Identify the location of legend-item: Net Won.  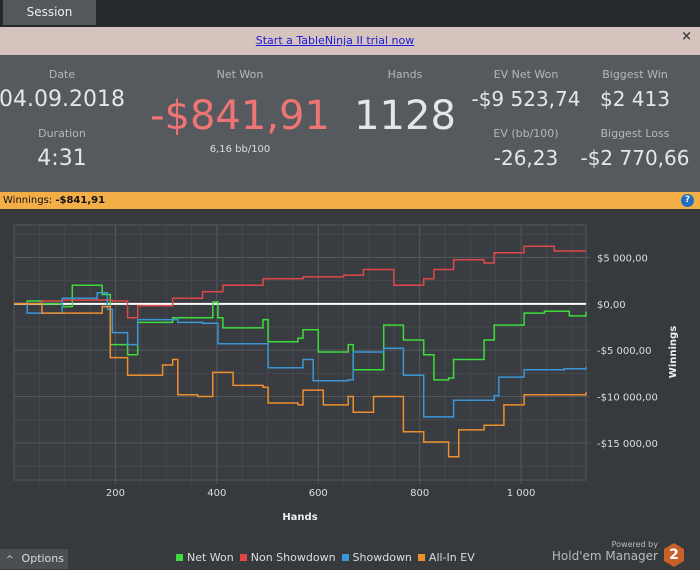
(205, 557).